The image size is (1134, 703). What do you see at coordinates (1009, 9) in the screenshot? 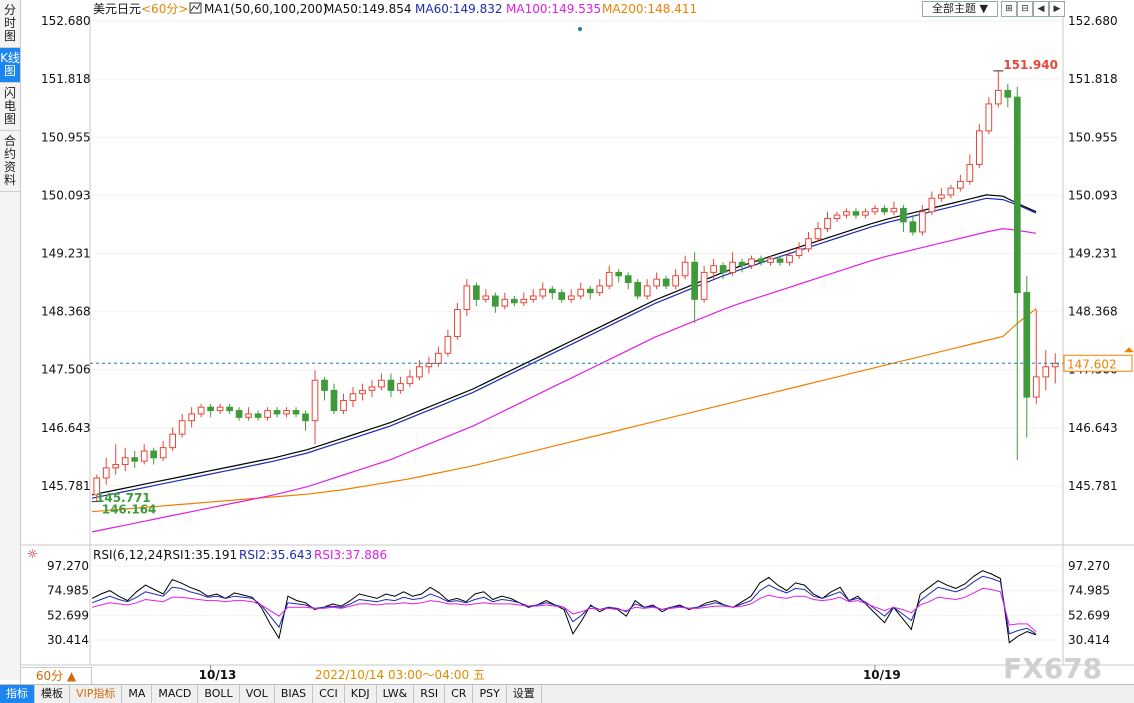
I see `zoom-in-icon: ⊞` at bounding box center [1009, 9].